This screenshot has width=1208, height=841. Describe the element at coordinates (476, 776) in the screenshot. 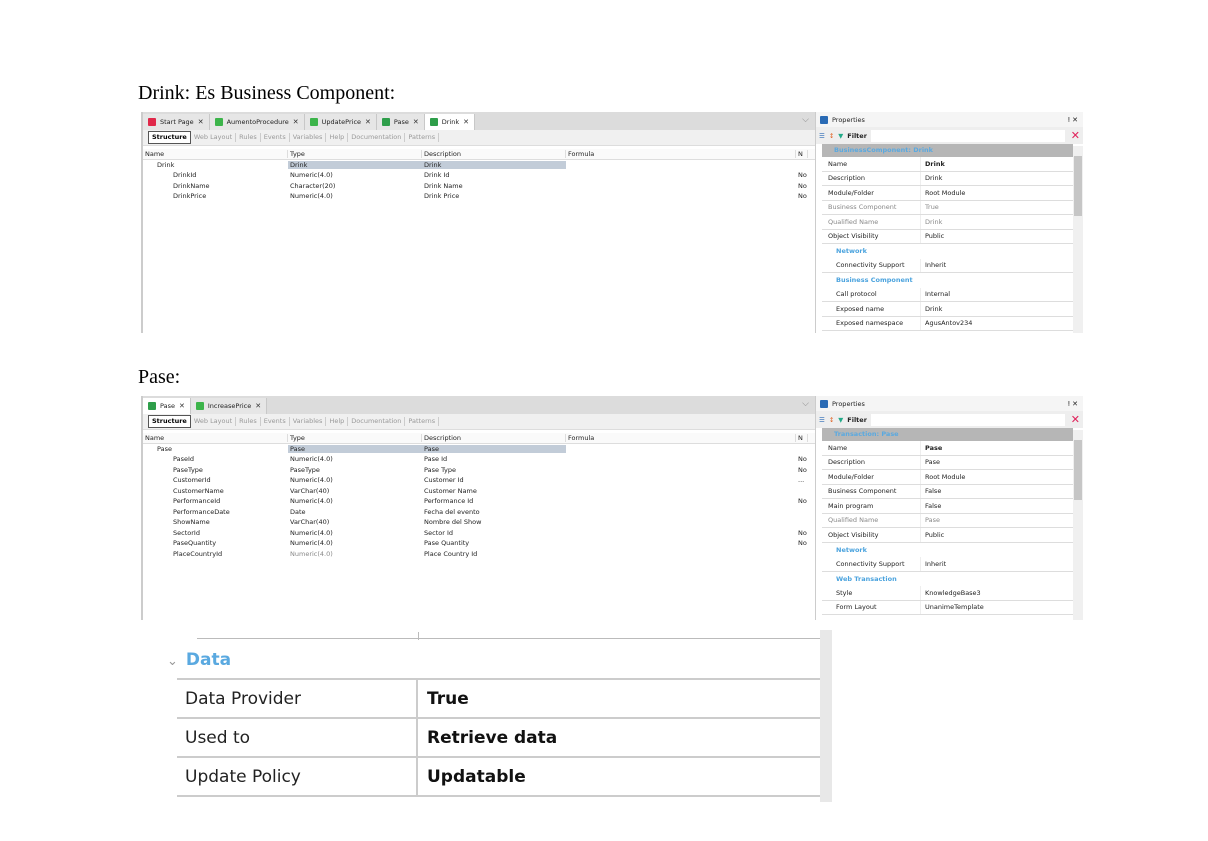

I see `property-value: Updatable` at that location.